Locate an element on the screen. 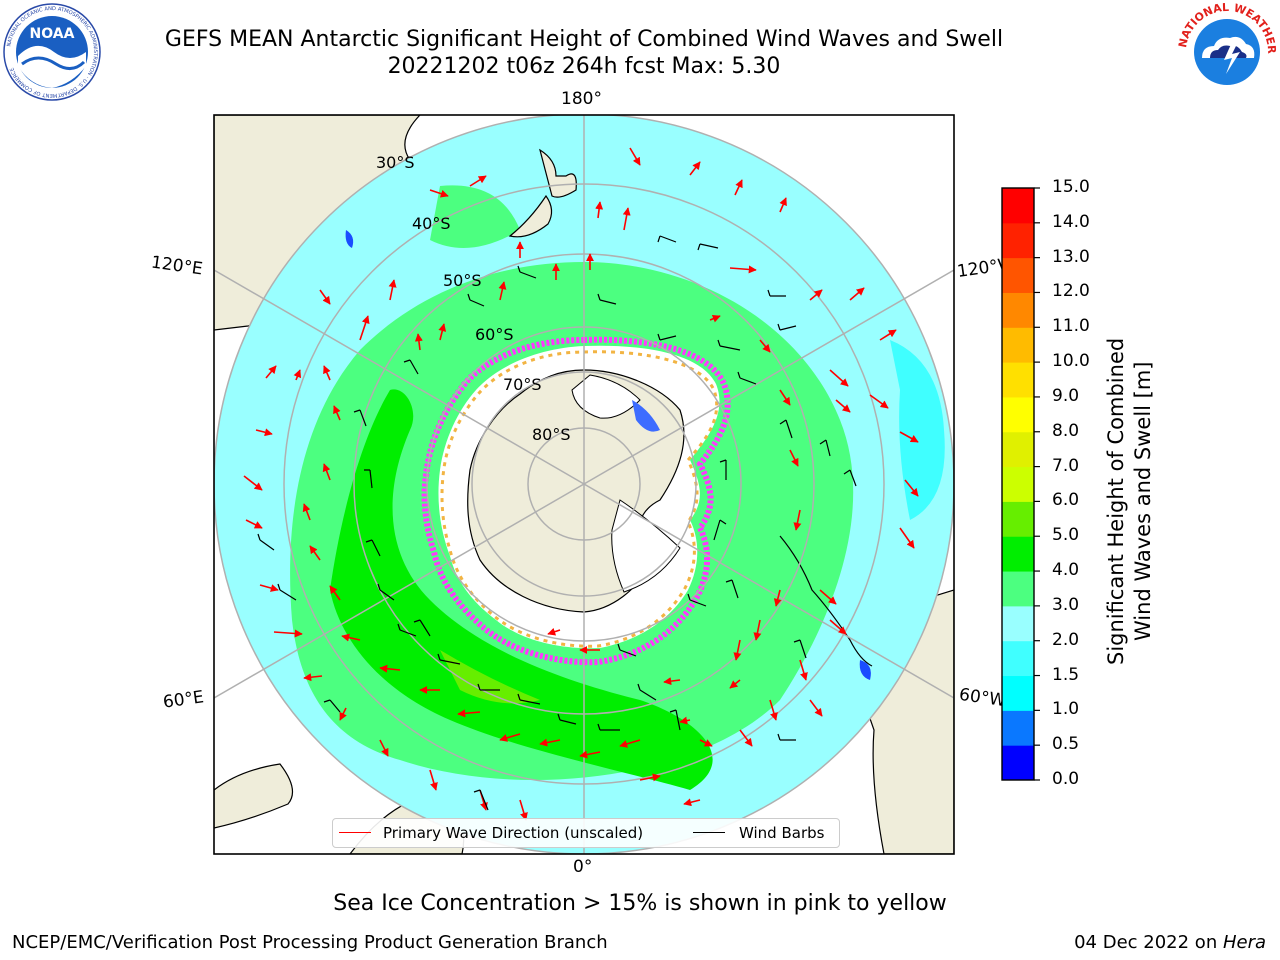 The height and width of the screenshot is (960, 1280). colorbar-tick-label: 13.0 is located at coordinates (1071, 256).